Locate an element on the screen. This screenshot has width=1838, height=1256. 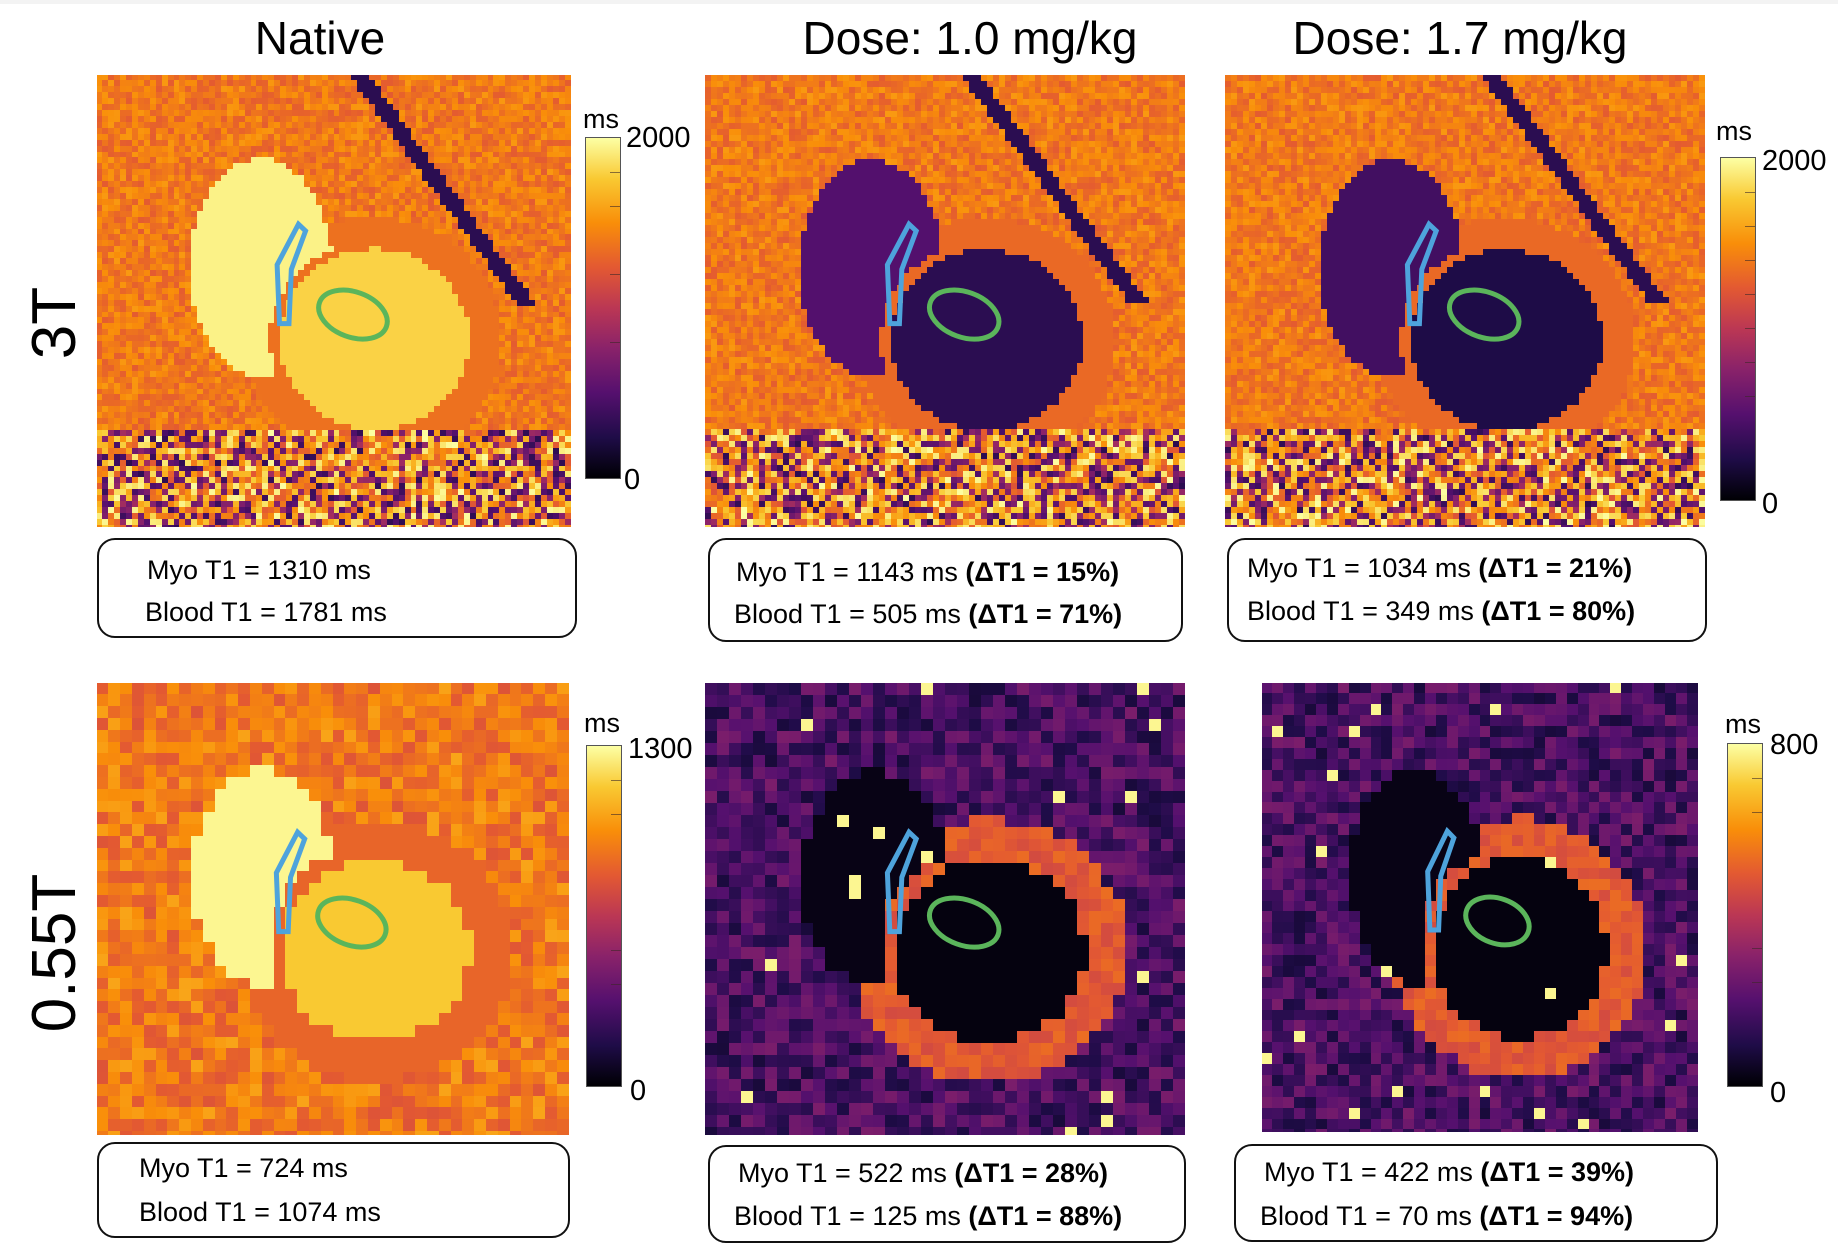
stat-box-3t-native: Myo T1 = 1310 ms Blood T1 = 1781 ms is located at coordinates (337, 588).